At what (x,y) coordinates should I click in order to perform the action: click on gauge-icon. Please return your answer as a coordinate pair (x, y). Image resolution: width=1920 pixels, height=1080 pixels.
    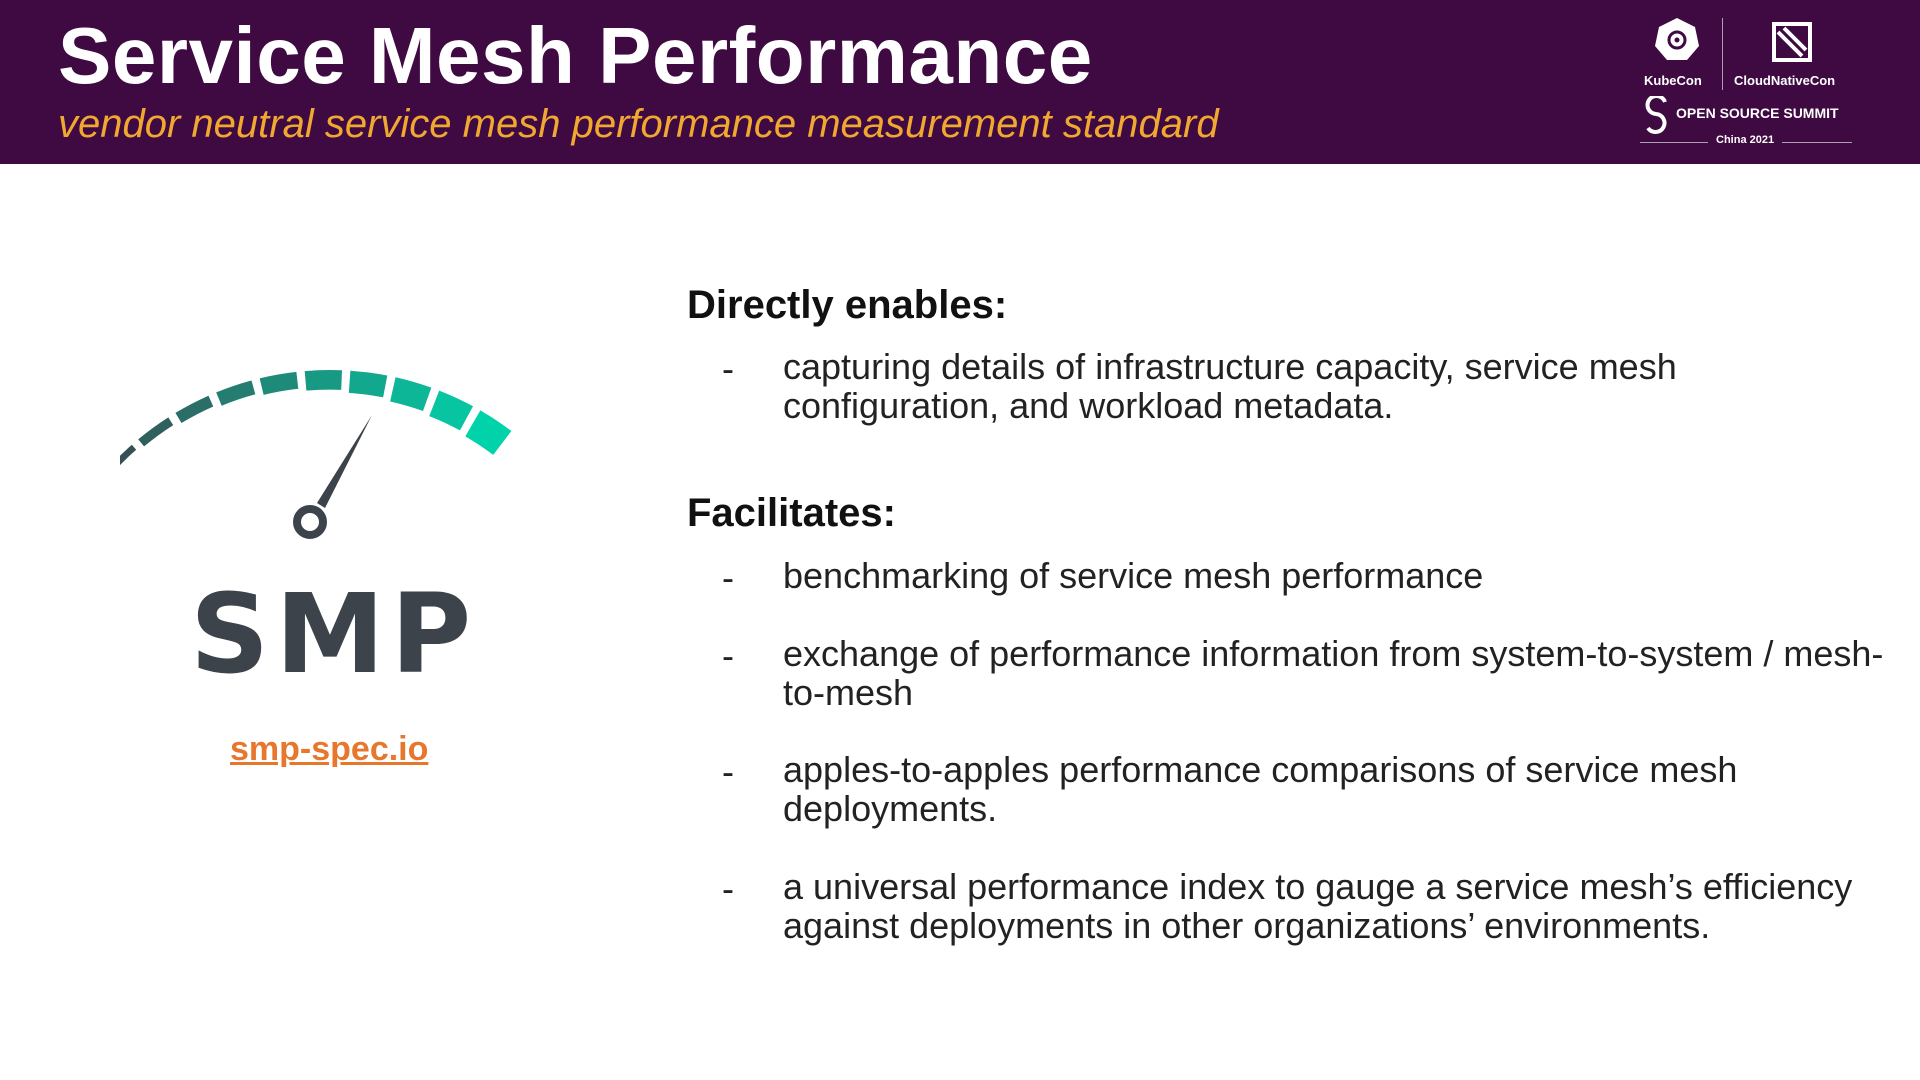
    Looking at the image, I should click on (316, 454).